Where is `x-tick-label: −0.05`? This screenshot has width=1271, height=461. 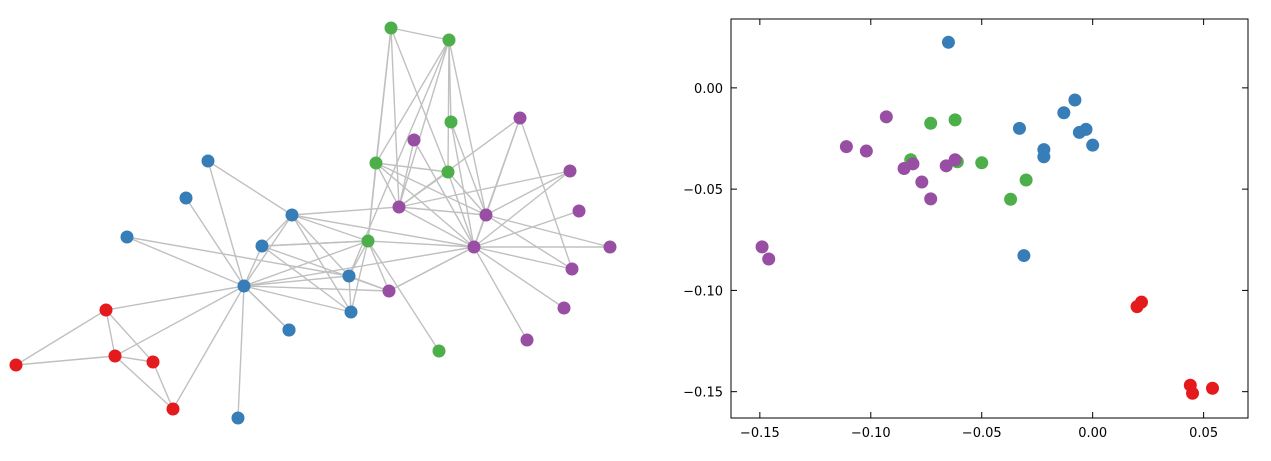
x-tick-label: −0.05 is located at coordinates (982, 433).